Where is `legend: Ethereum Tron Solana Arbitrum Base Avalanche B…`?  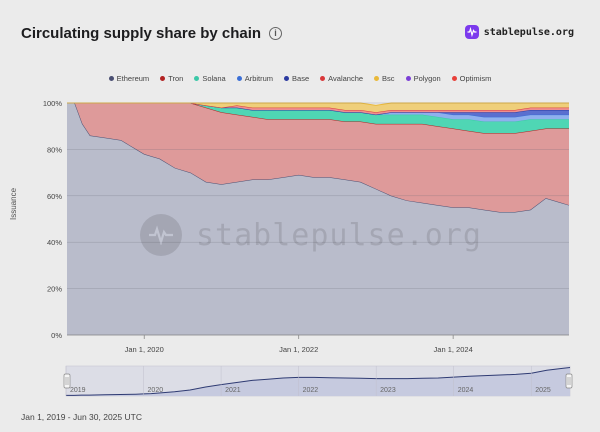
legend: Ethereum Tron Solana Arbitrum Base Avalanche B… is located at coordinates (300, 78).